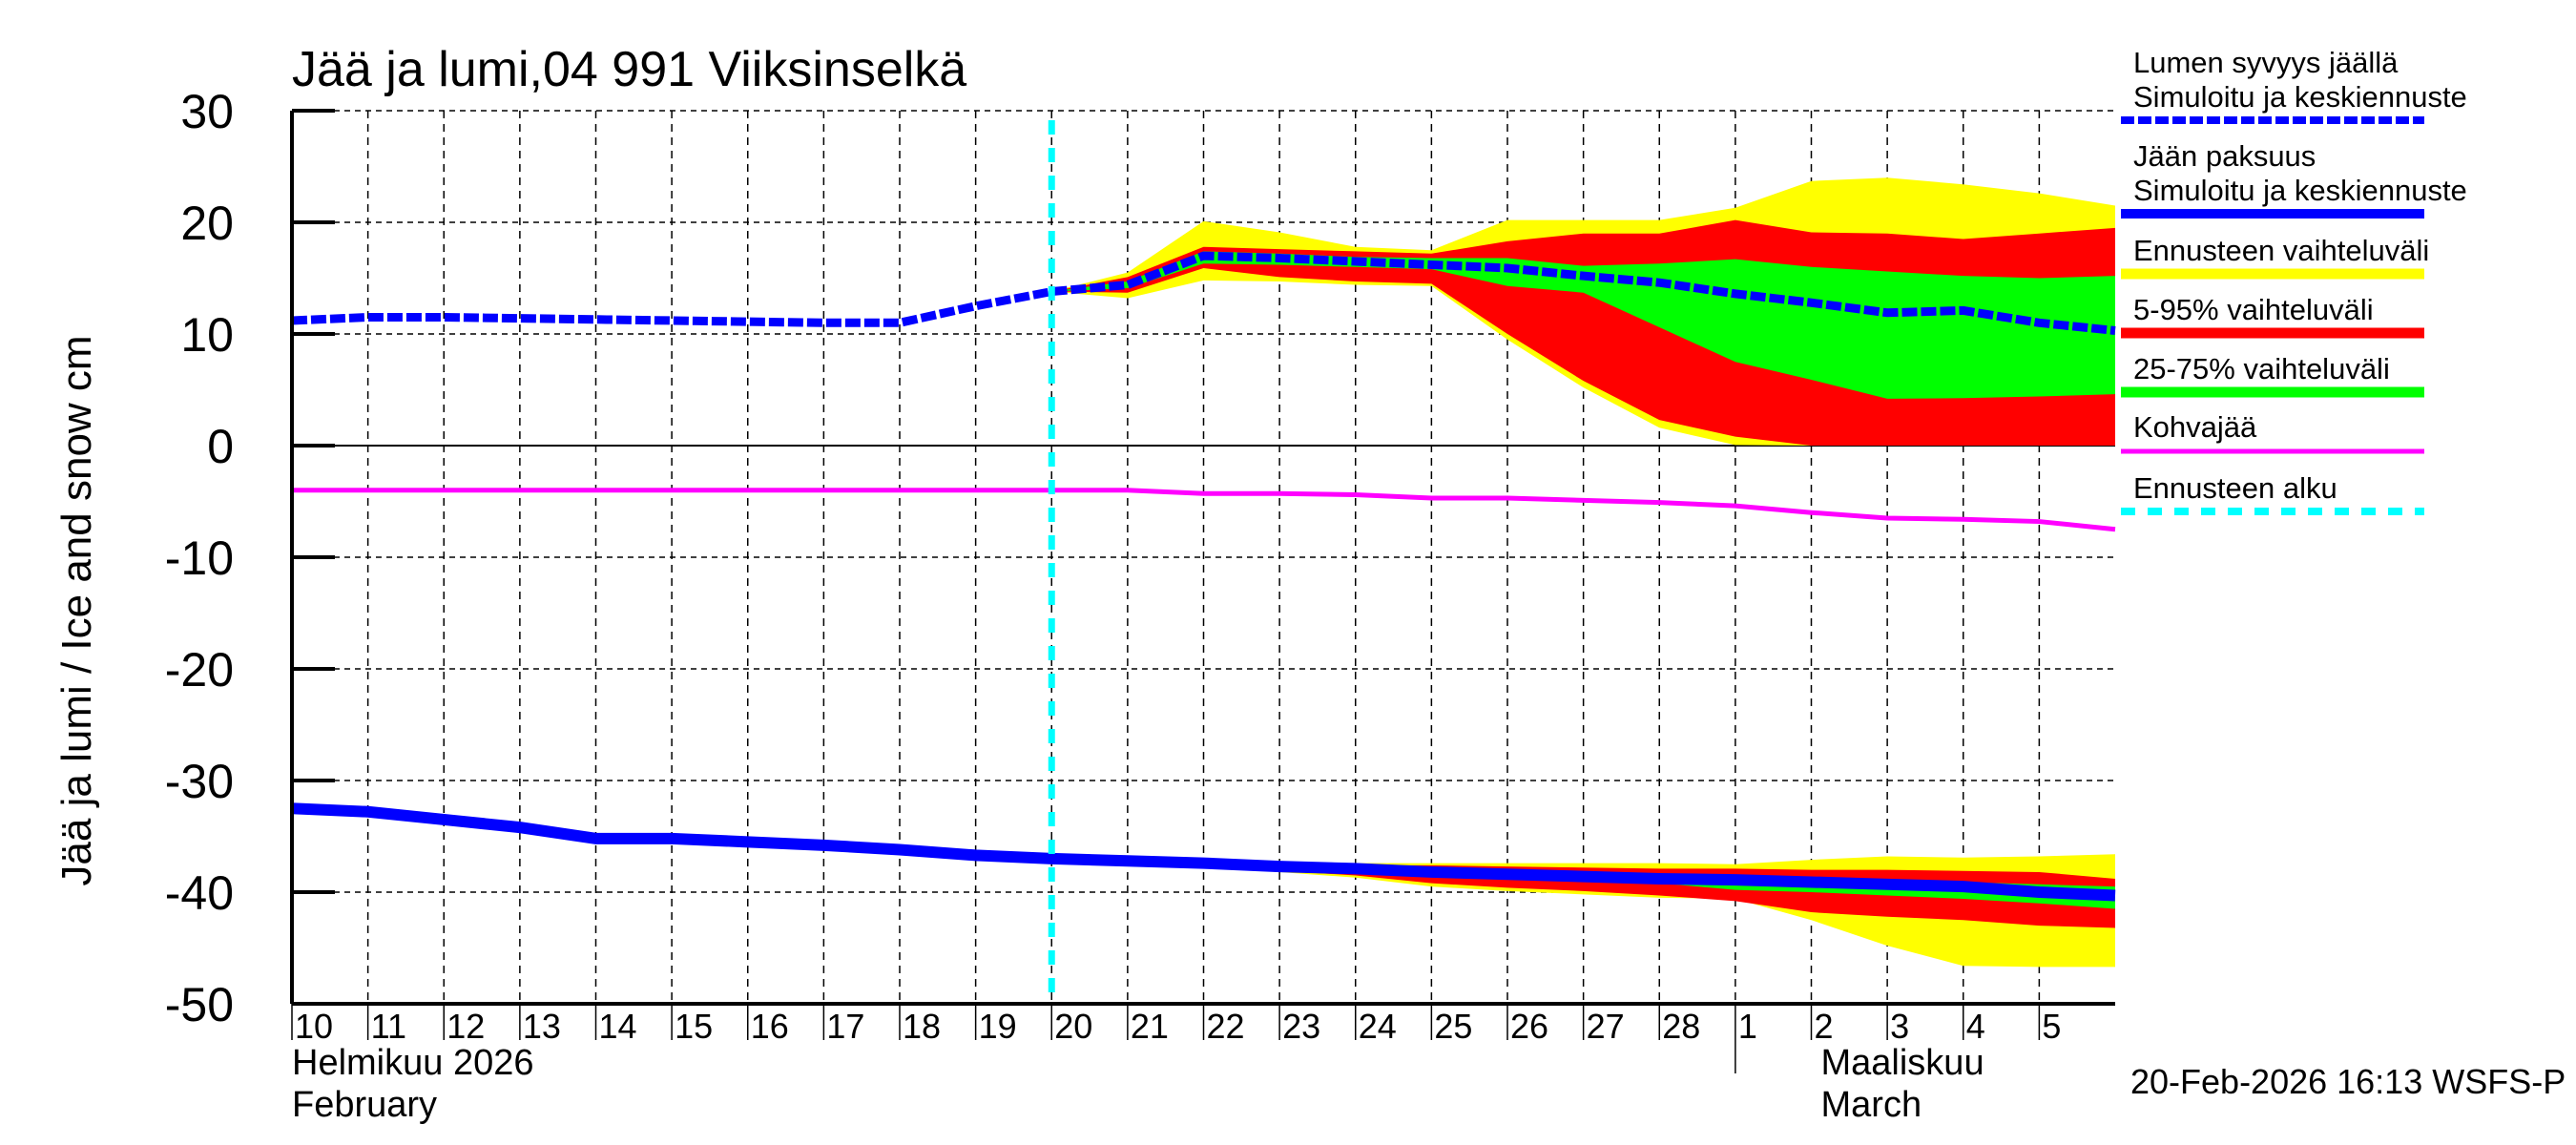 This screenshot has height=1145, width=2576. I want to click on legend-label: Lumen syvyys jäällä, so click(2266, 62).